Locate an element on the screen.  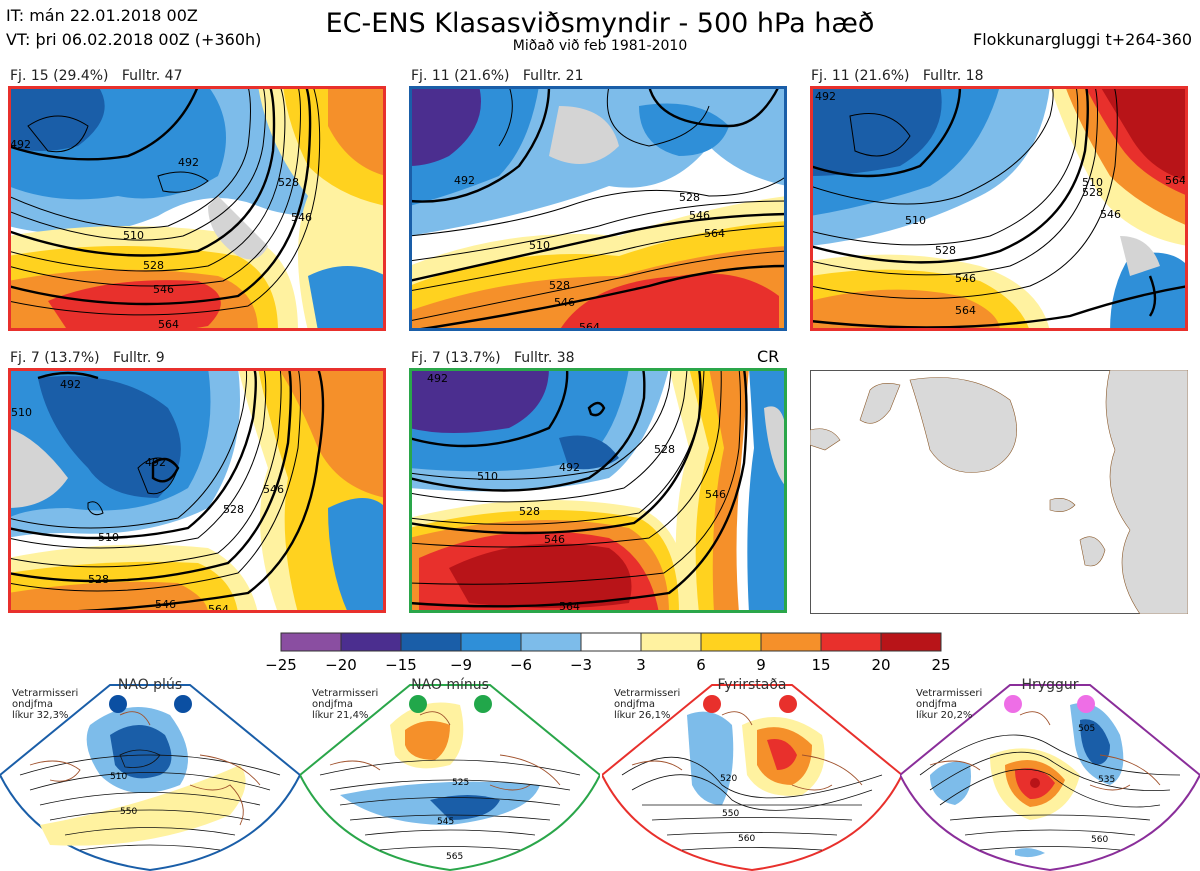
colorbar-tick-label: 3 is located at coordinates (641, 665).